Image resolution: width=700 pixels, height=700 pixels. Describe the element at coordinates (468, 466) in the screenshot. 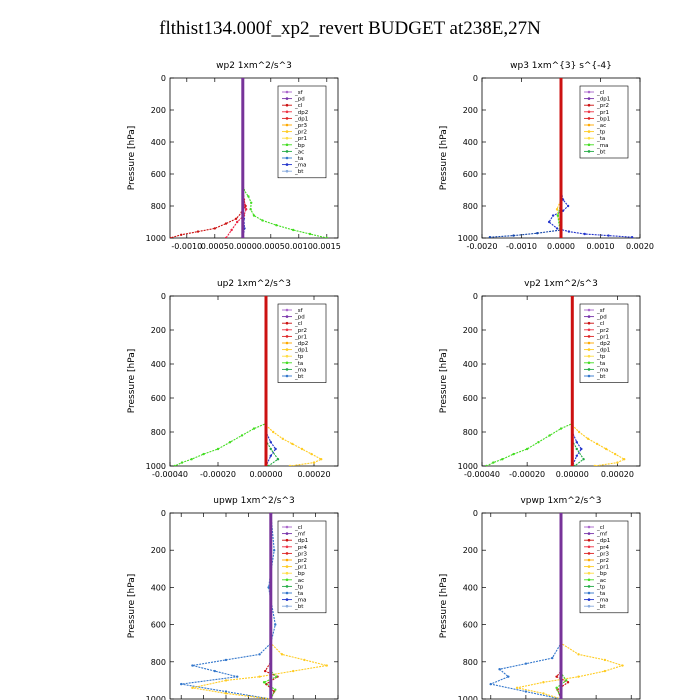

I see `y-tick-label: 1000` at that location.